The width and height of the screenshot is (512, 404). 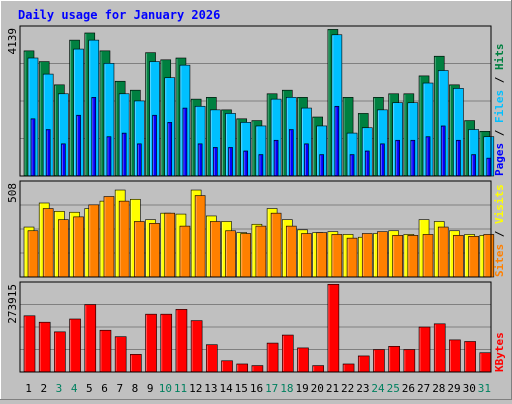 What do you see at coordinates (74, 388) in the screenshot?
I see `x-tick-label: 4` at bounding box center [74, 388].